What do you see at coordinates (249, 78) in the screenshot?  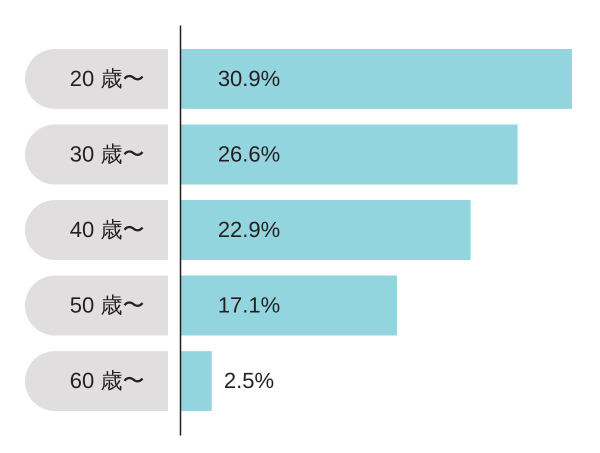 I see `data-label: 30.9%` at bounding box center [249, 78].